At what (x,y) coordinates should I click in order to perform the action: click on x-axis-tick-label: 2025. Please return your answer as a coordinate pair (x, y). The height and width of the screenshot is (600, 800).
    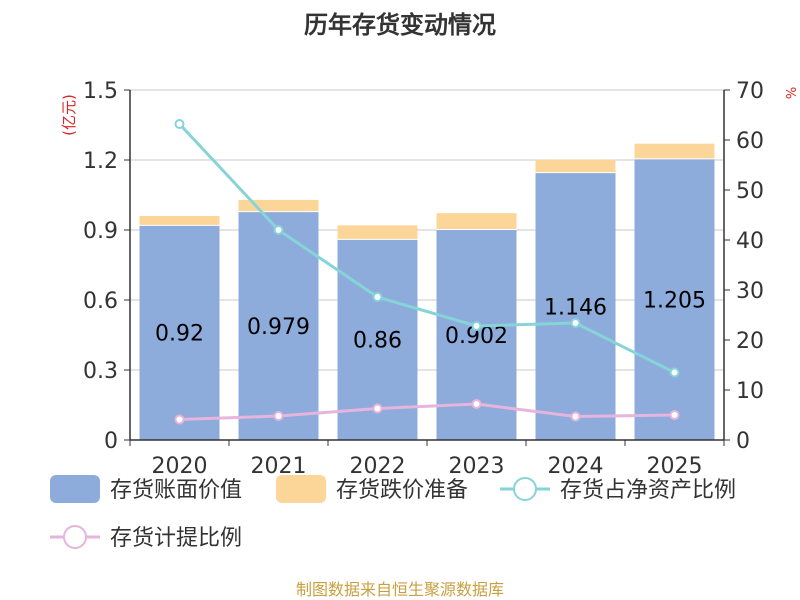
    Looking at the image, I should click on (675, 466).